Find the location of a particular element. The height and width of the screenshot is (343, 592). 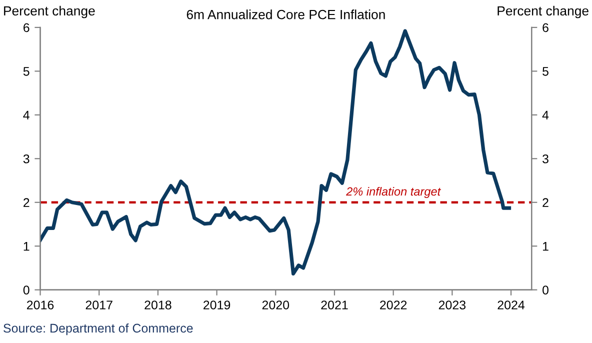

source-note: Source: Department of Commerce is located at coordinates (98, 329).